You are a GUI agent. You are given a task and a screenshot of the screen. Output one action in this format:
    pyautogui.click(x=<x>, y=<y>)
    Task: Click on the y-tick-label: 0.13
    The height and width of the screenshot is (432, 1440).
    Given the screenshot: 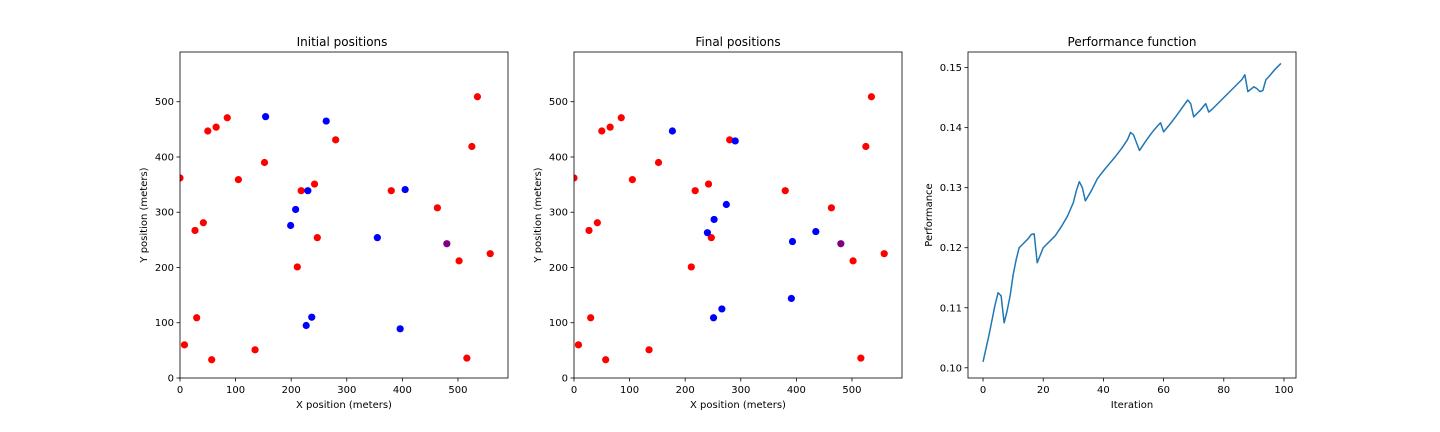 What is the action you would take?
    pyautogui.click(x=951, y=188)
    